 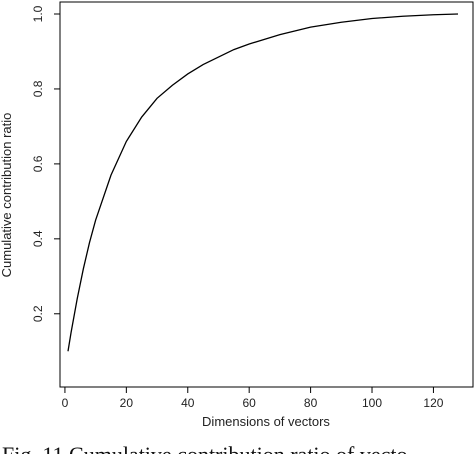 What do you see at coordinates (7, 195) in the screenshot?
I see `y-axis-title: Cumulative contribution ratio` at bounding box center [7, 195].